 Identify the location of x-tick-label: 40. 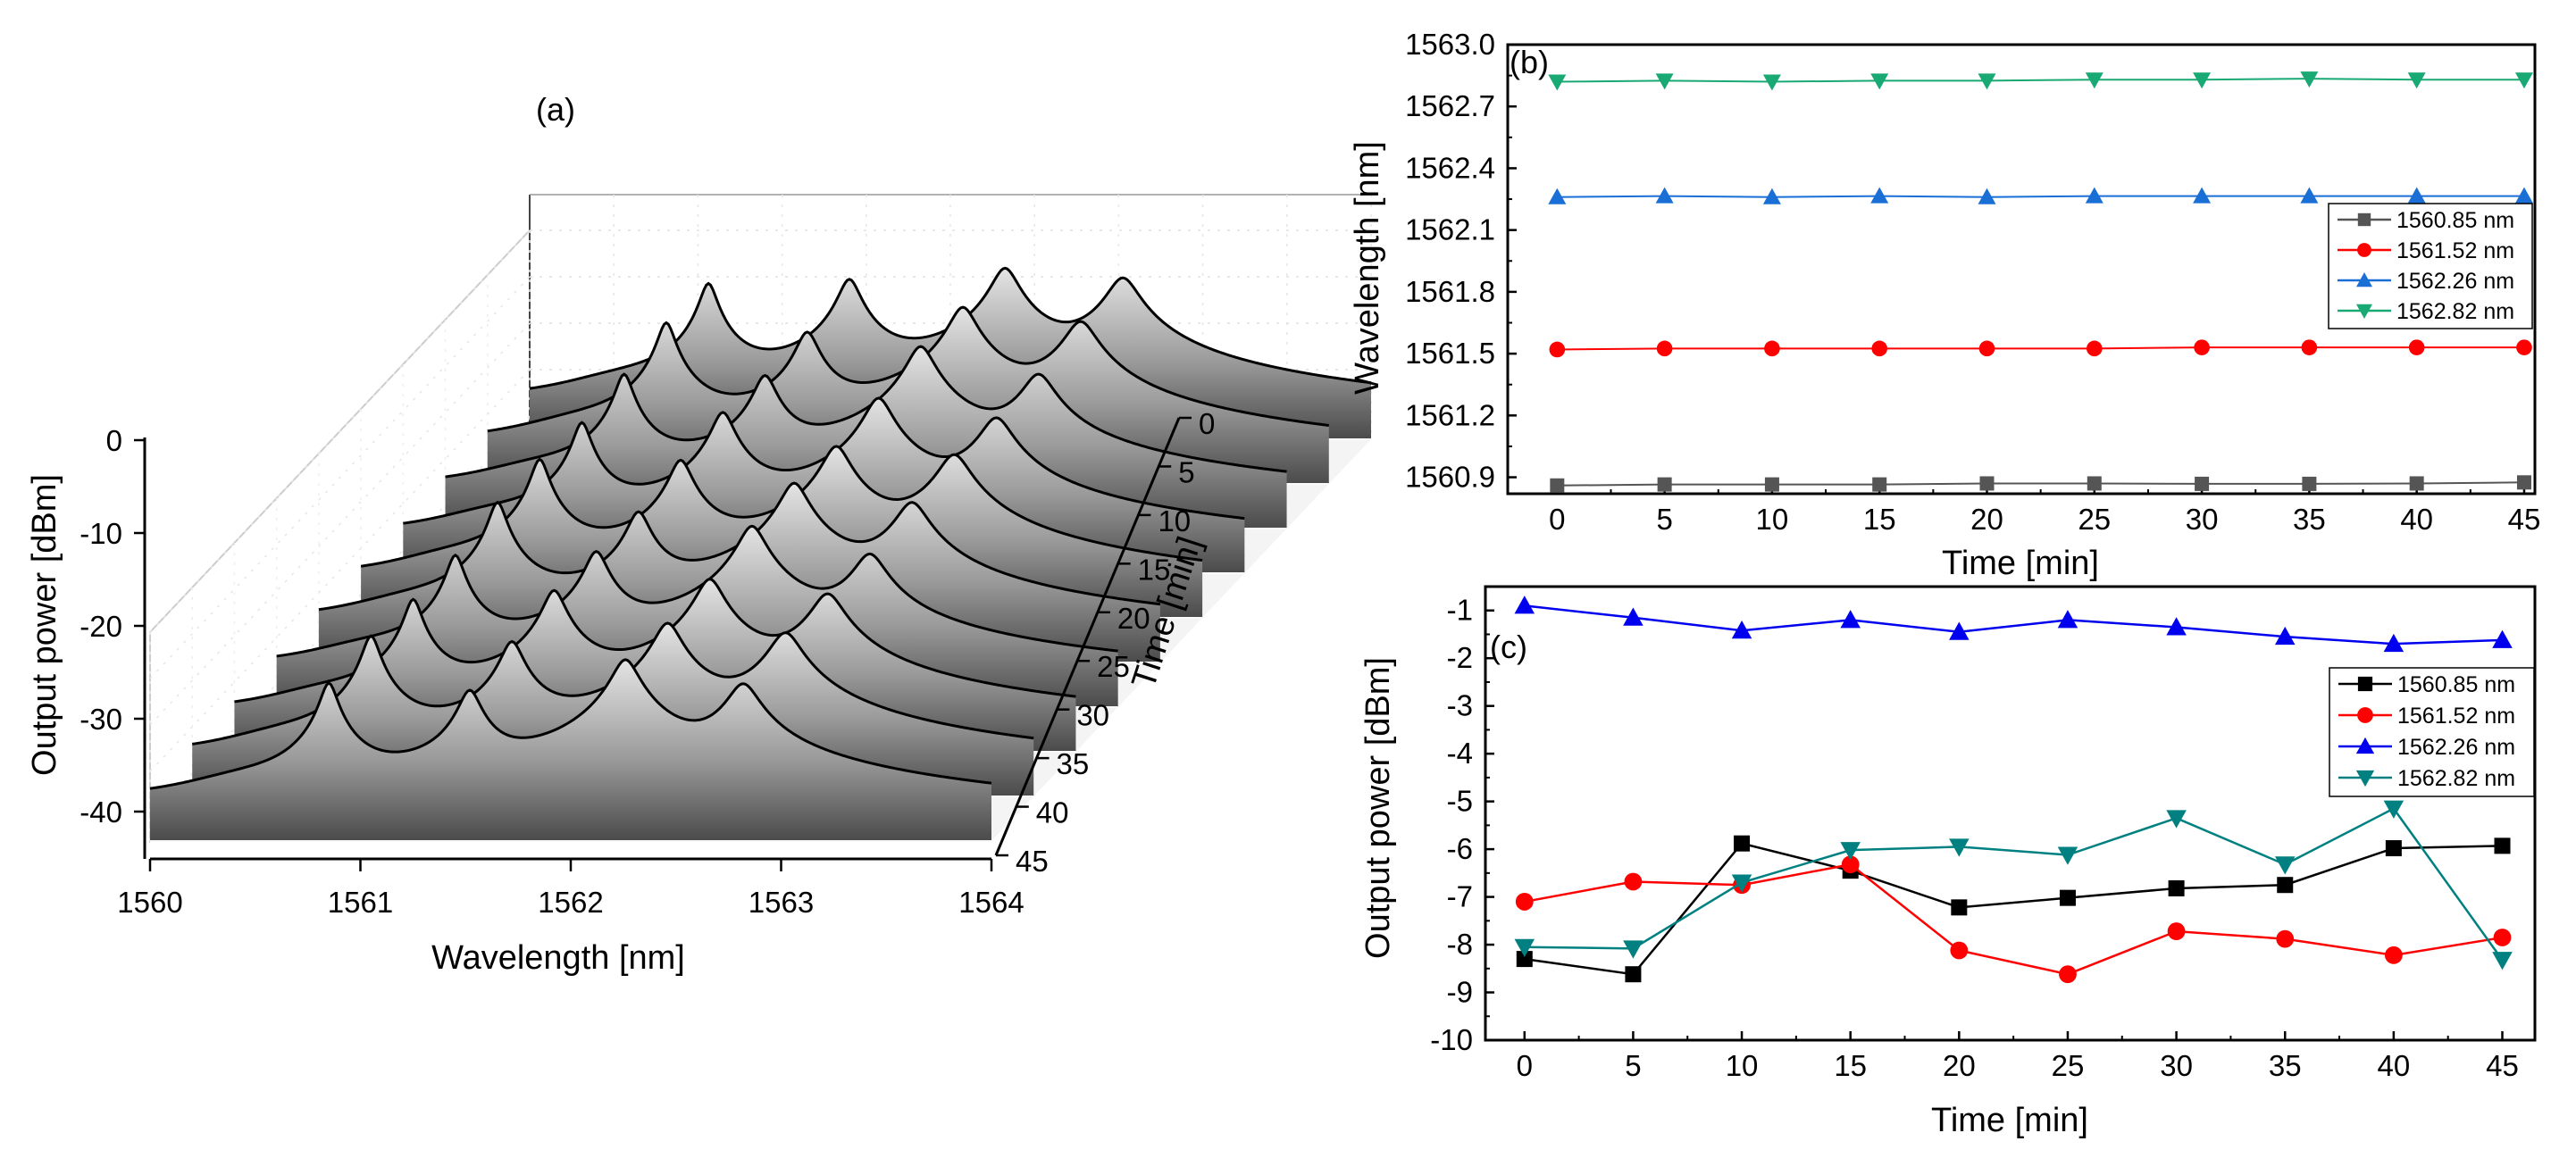
(2416, 519).